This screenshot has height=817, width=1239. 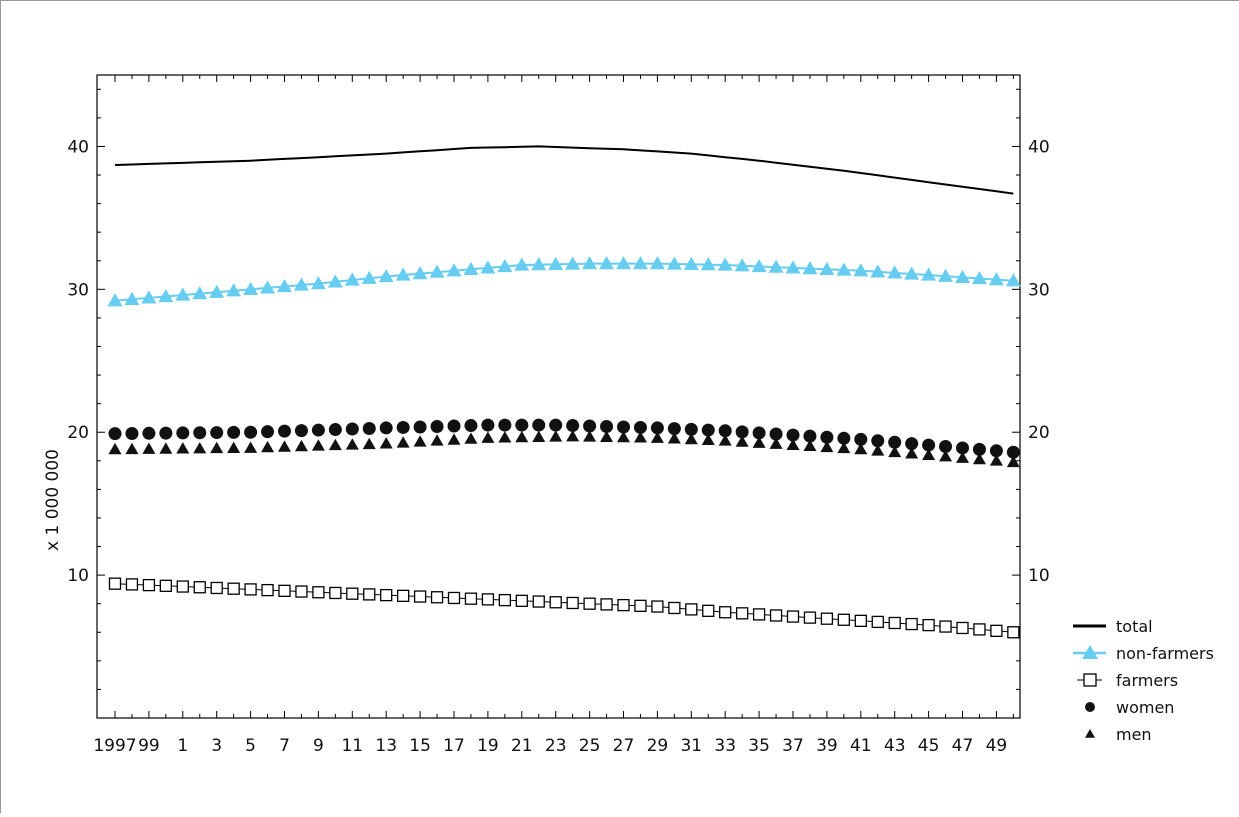 What do you see at coordinates (564, 170) in the screenshot?
I see `series-line-total` at bounding box center [564, 170].